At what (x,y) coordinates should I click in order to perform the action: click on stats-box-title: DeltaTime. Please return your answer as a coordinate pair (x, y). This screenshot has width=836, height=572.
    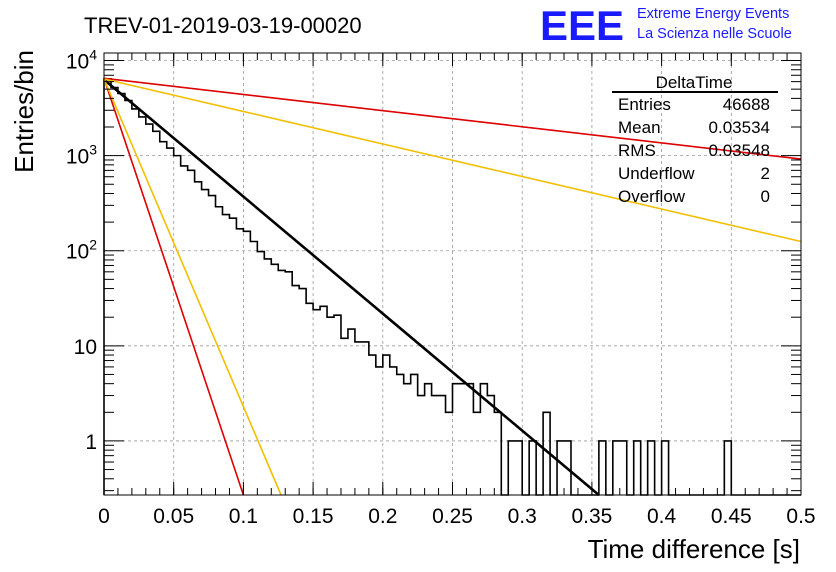
    Looking at the image, I should click on (694, 82).